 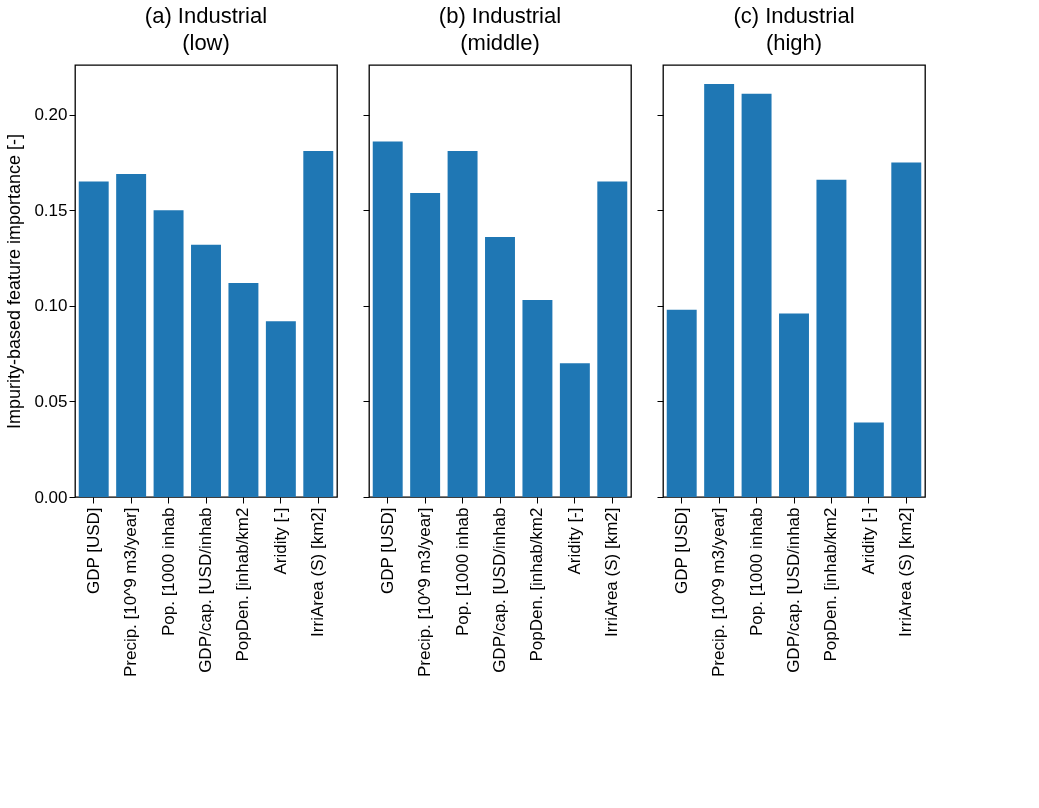 I want to click on chart-title: (b) Industrial (middle), so click(x=500, y=29).